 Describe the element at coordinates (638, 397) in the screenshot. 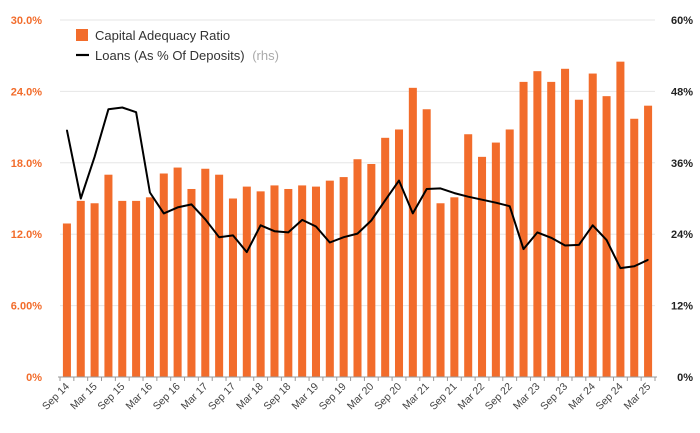

I see `x-tick-label: Mar 25` at that location.